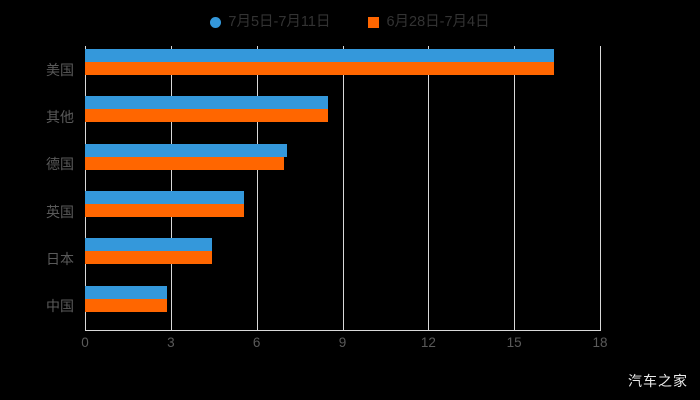  Describe the element at coordinates (279, 22) in the screenshot. I see `legend-label-0: 7月5日-7月11日` at that location.